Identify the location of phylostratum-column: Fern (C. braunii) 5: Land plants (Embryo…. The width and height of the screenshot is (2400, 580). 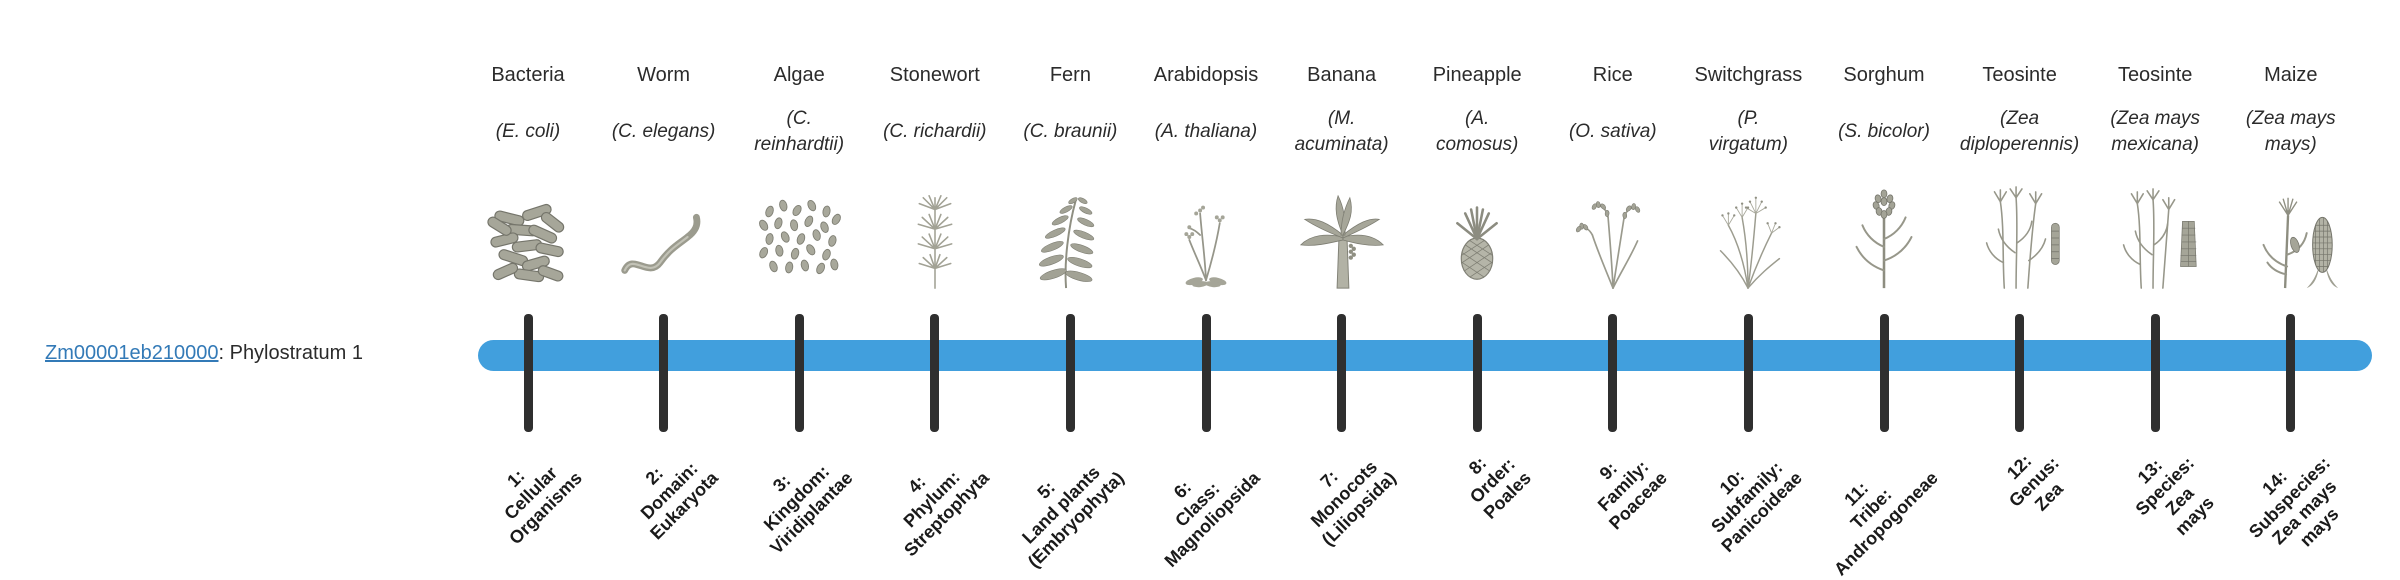
(1070, 290).